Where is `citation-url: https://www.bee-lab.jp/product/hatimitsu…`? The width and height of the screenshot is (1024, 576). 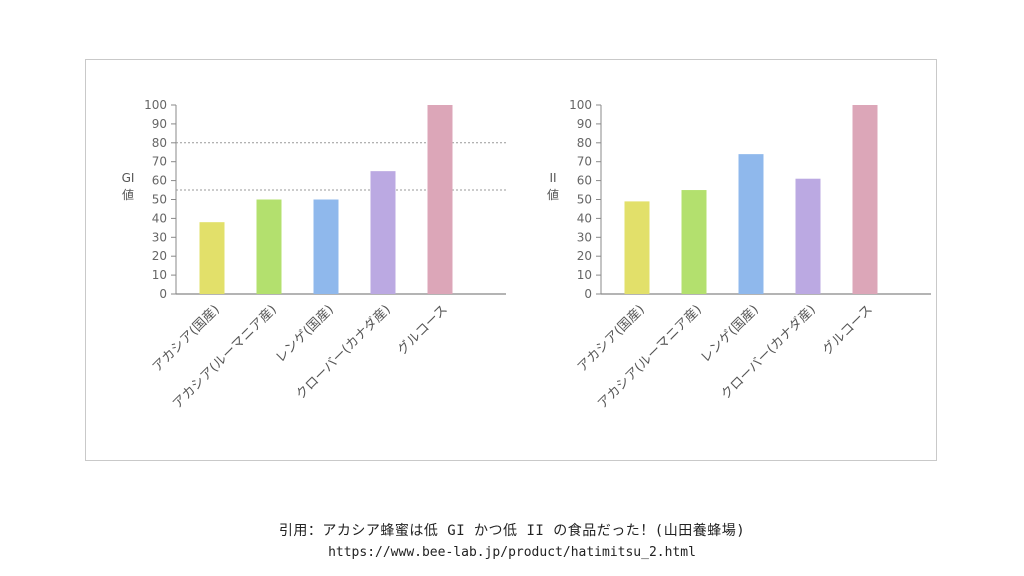
citation-url: https://www.bee-lab.jp/product/hatimitsu… is located at coordinates (512, 552).